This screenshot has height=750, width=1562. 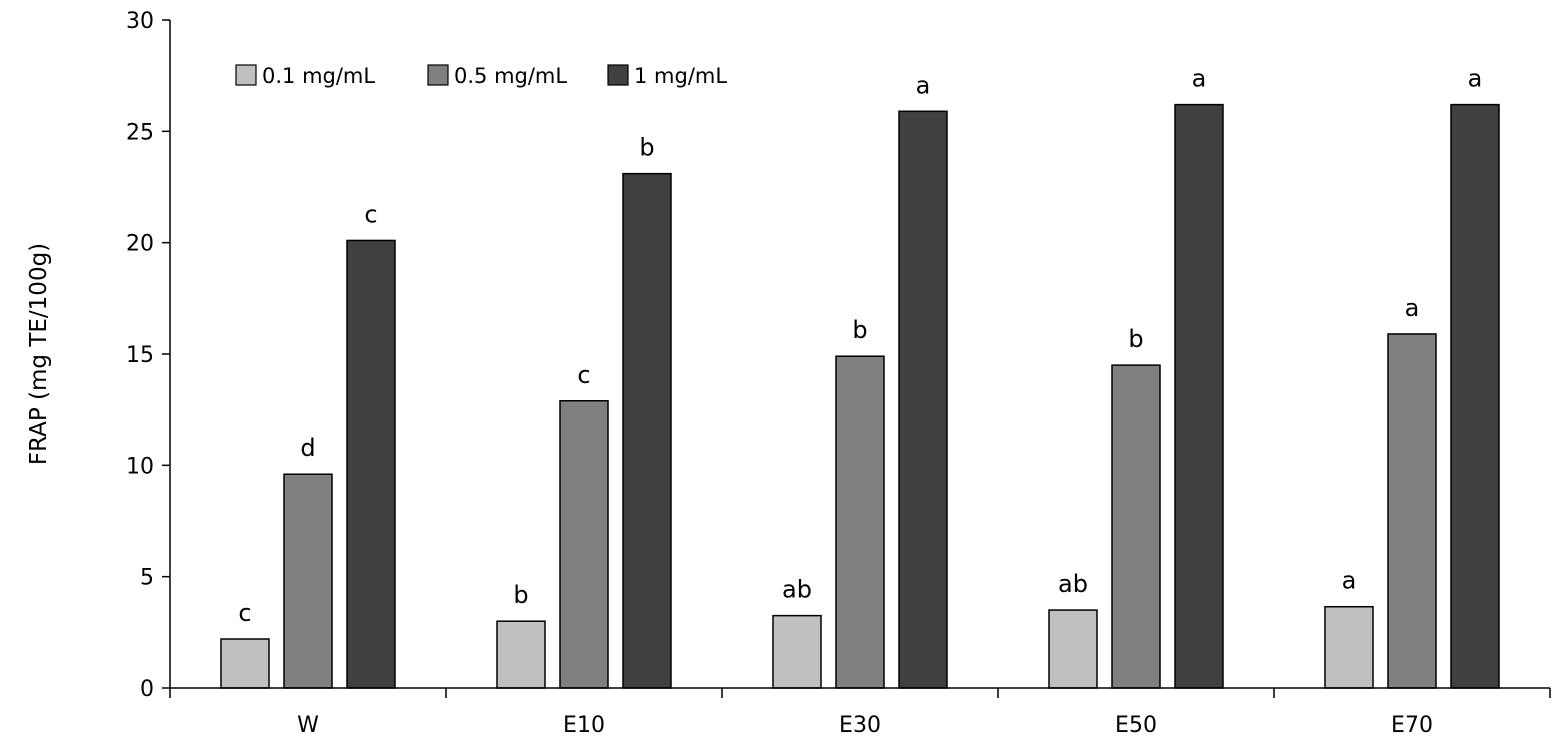 What do you see at coordinates (680, 76) in the screenshot?
I see `legend-label: 1 mg/mL` at bounding box center [680, 76].